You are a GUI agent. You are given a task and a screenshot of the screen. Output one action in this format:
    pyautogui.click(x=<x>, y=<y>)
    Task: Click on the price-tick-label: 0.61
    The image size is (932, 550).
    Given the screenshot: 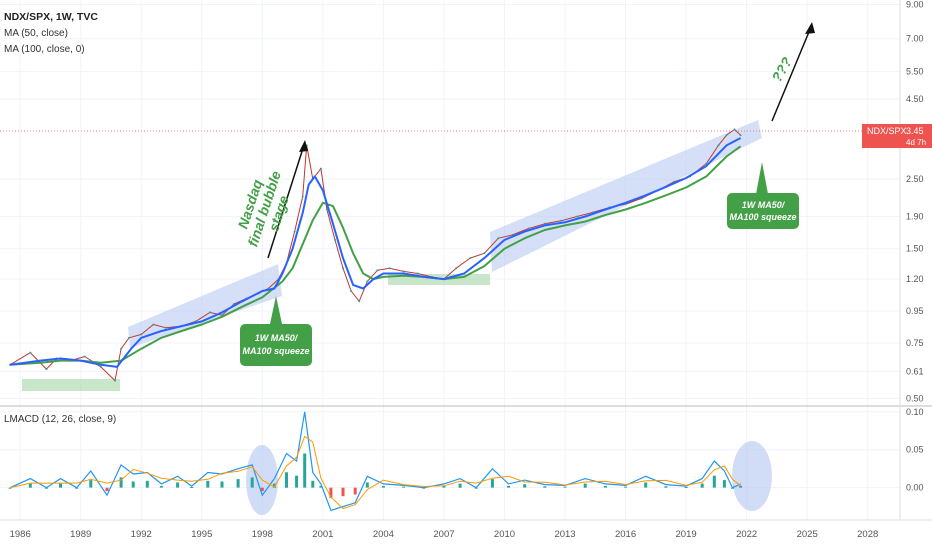 What is the action you would take?
    pyautogui.click(x=915, y=371)
    